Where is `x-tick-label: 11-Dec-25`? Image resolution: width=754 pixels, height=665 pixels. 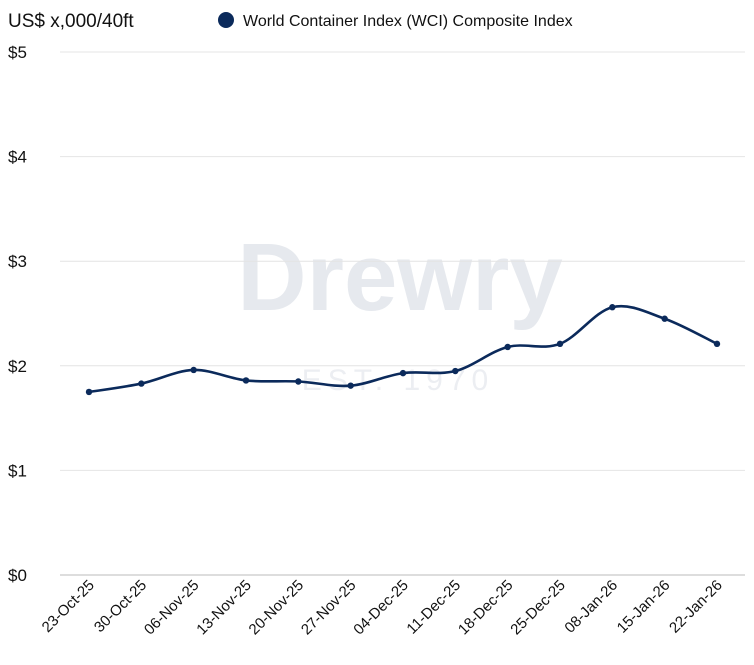
x-tick-label: 11-Dec-25 is located at coordinates (433, 607).